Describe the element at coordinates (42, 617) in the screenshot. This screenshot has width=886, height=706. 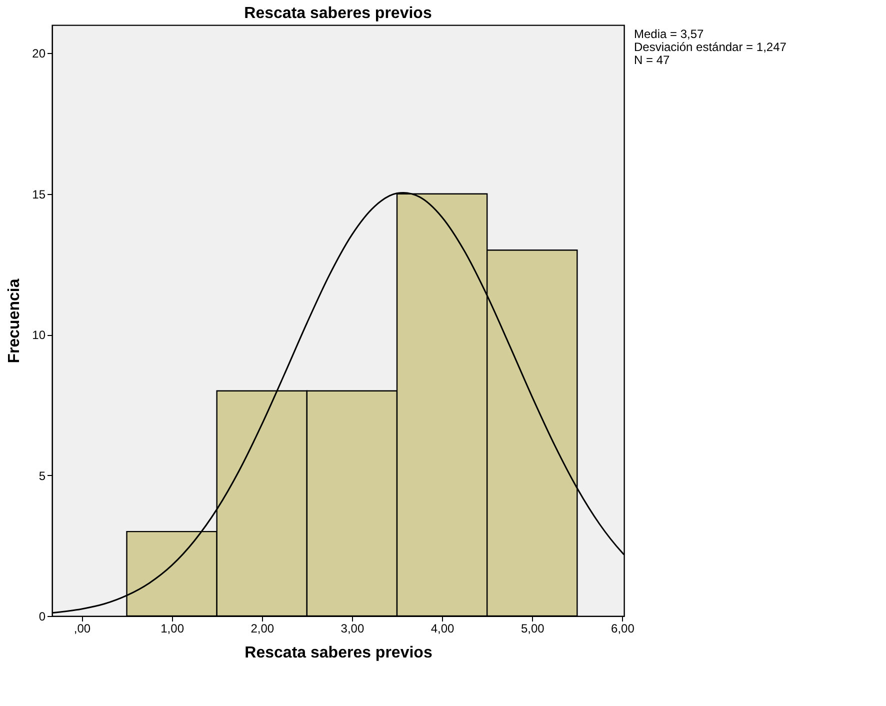
I see `y-tick-label: 0` at that location.